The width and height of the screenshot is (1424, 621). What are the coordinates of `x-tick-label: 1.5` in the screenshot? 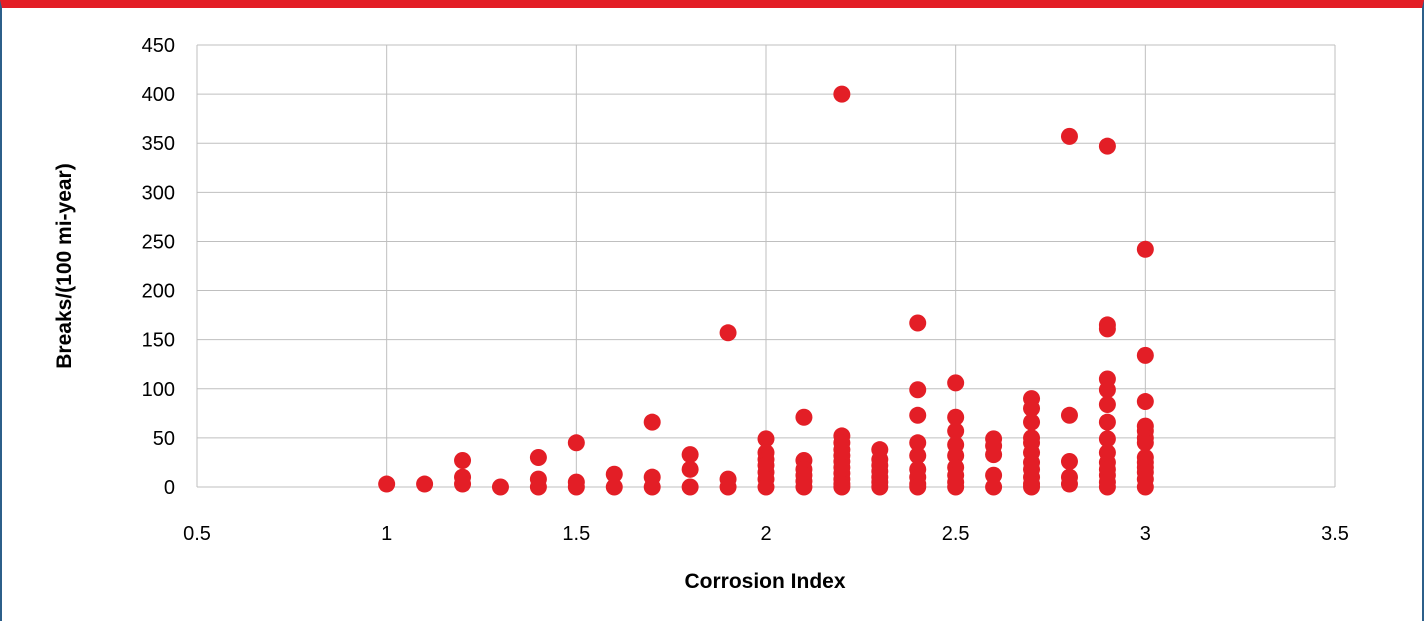 It's located at (576, 534).